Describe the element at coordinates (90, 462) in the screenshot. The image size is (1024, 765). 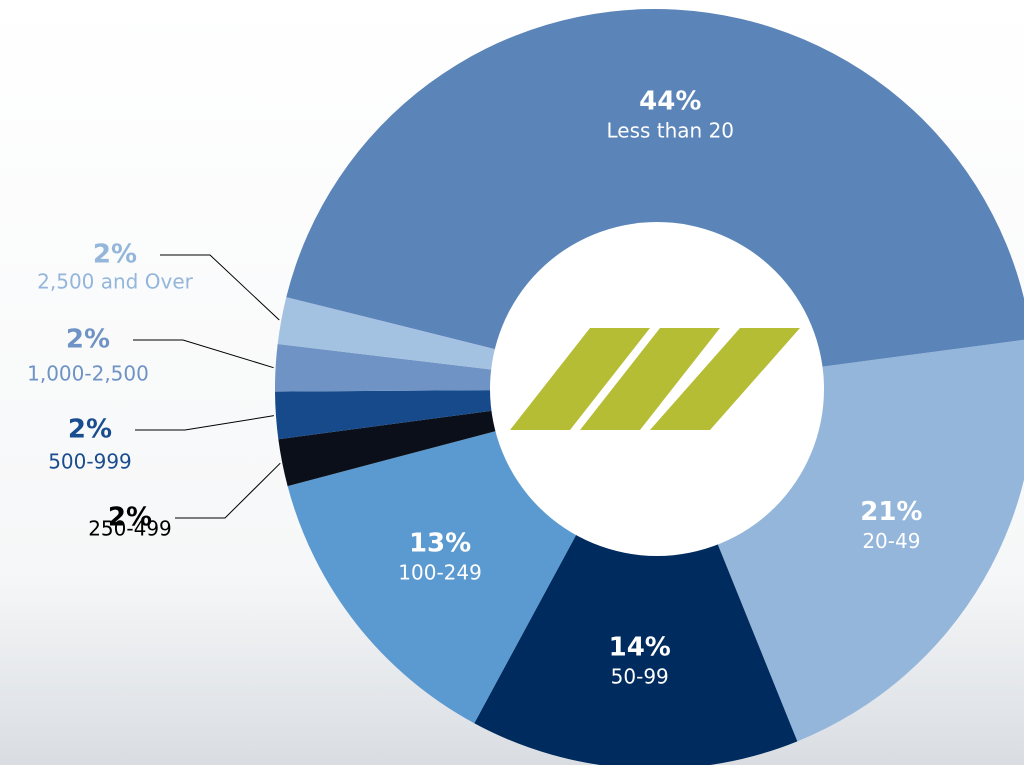
I see `category-label: 500-999` at that location.